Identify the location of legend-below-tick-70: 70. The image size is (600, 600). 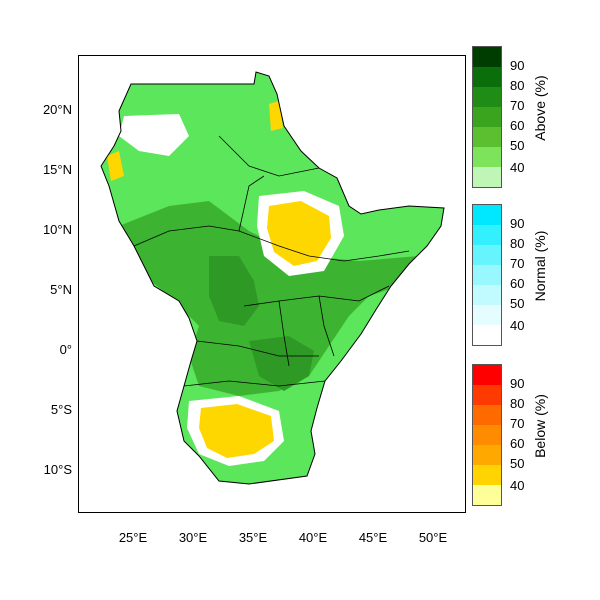
(517, 423).